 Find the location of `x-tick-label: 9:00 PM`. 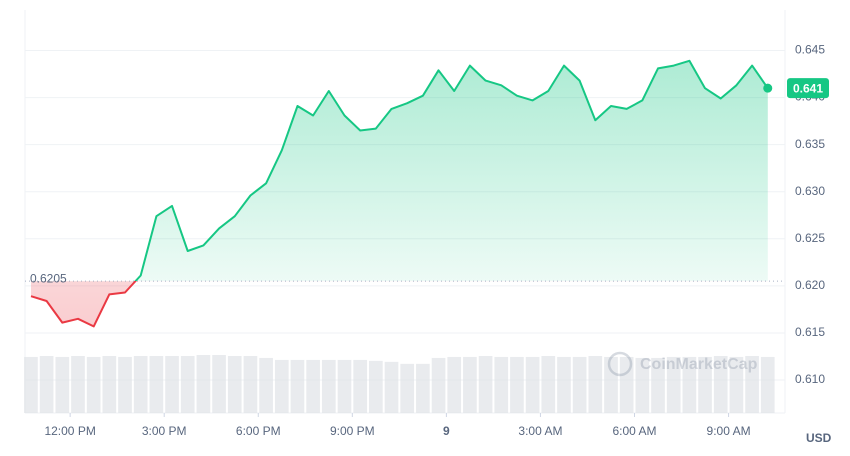

x-tick-label: 9:00 PM is located at coordinates (352, 431).